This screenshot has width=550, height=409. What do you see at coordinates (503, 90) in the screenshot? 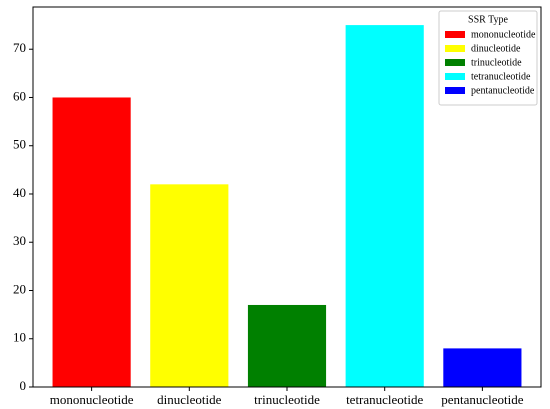
I see `legend-label: pentanucleotide` at bounding box center [503, 90].